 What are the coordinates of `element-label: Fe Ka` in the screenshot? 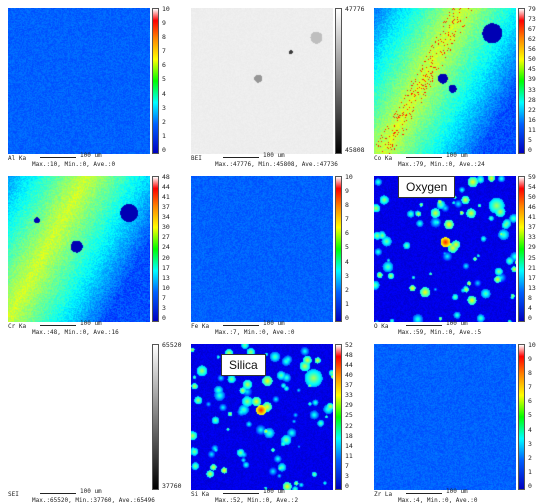 It's located at (200, 326).